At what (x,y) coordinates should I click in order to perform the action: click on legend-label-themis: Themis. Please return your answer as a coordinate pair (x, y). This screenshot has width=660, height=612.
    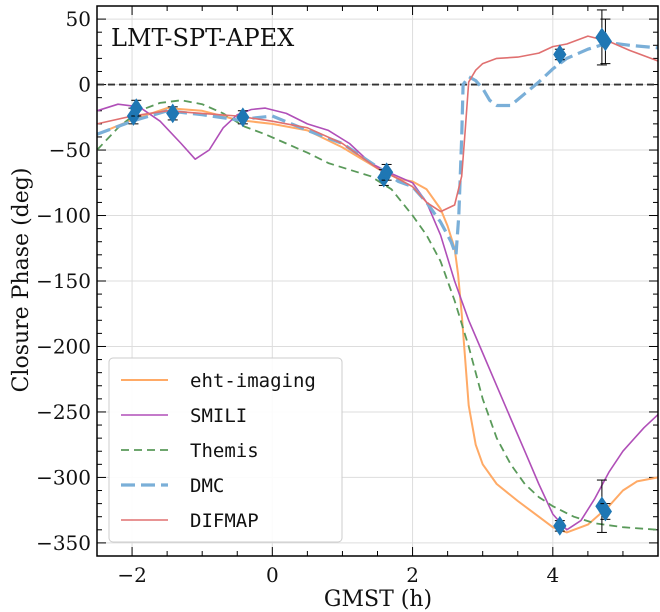
    Looking at the image, I should click on (224, 451).